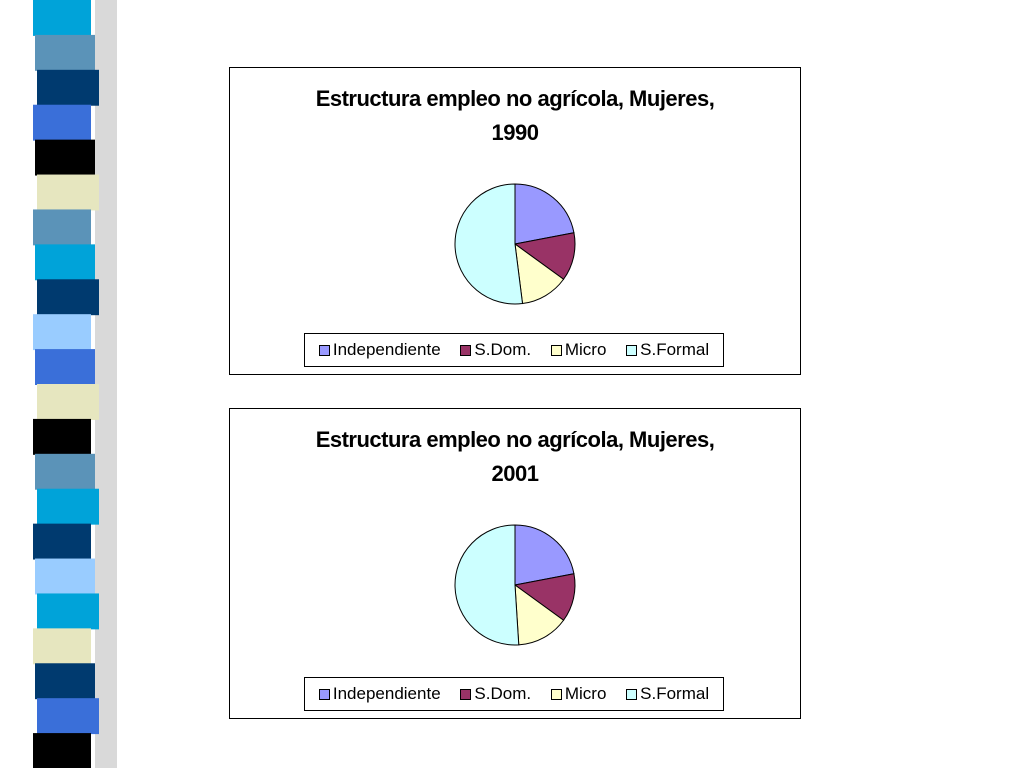 The height and width of the screenshot is (768, 1024). I want to click on chart-title-line-2: 1990, so click(515, 132).